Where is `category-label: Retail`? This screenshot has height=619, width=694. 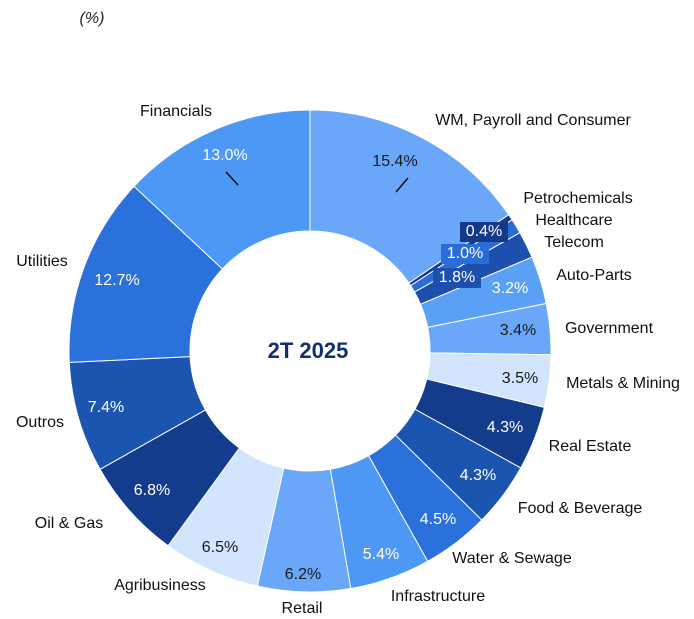 category-label: Retail is located at coordinates (302, 608).